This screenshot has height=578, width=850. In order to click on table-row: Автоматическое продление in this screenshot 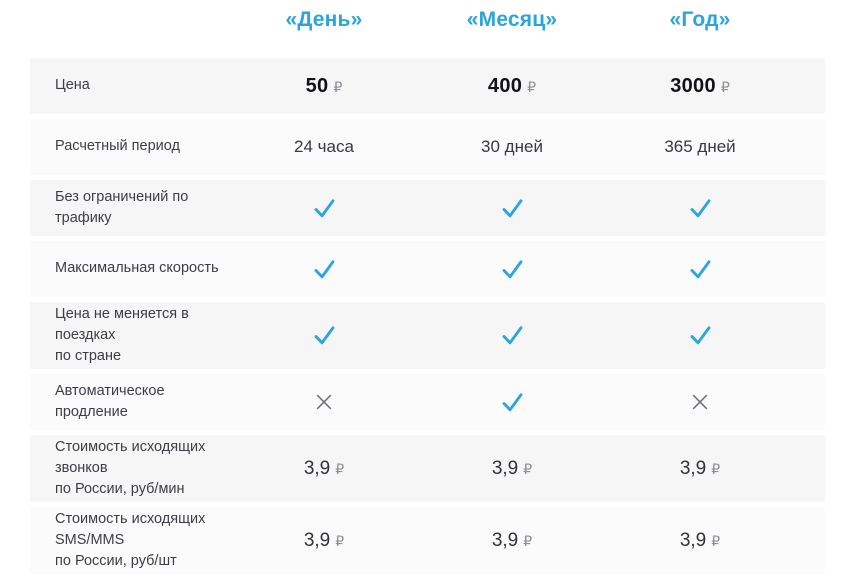, I will do `click(427, 402)`.